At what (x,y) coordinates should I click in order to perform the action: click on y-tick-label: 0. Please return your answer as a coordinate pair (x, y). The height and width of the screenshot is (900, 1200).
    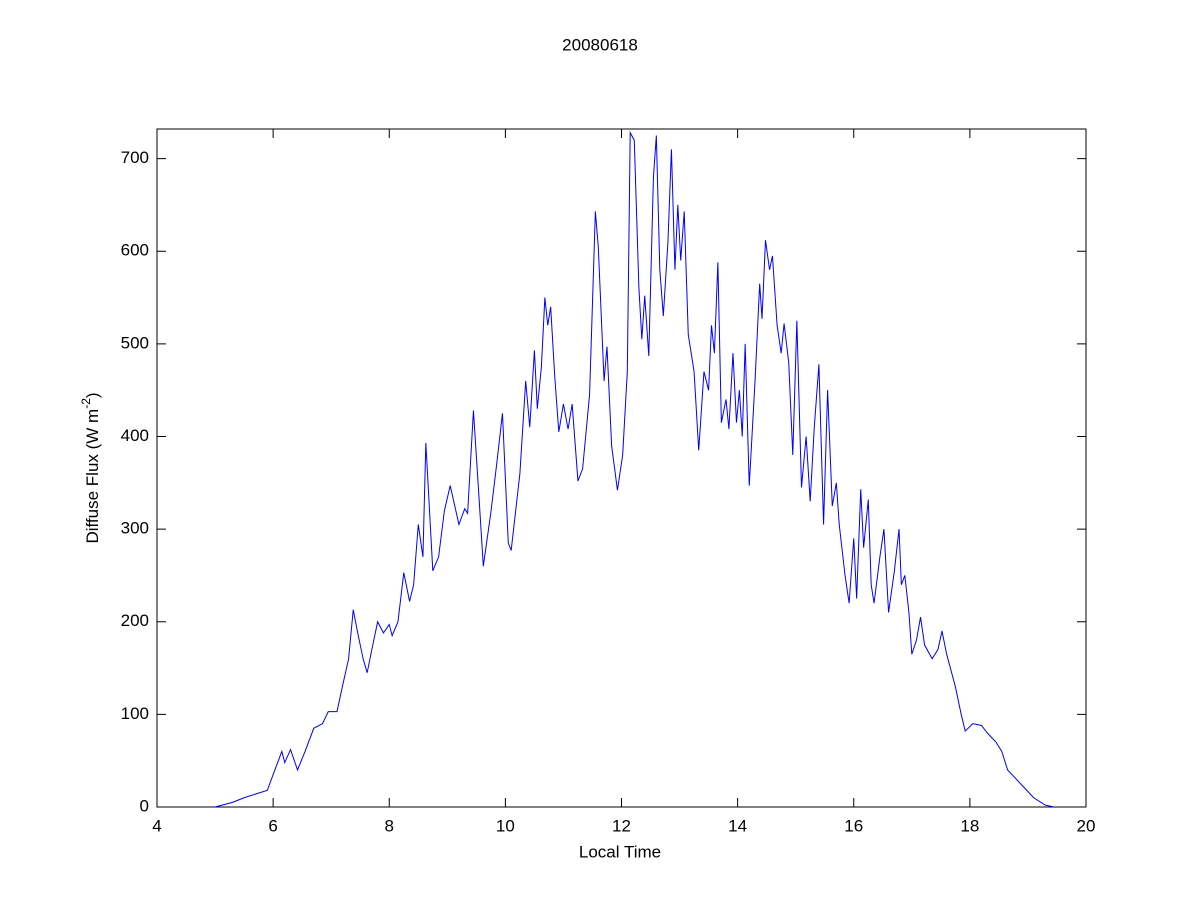
    Looking at the image, I should click on (144, 805).